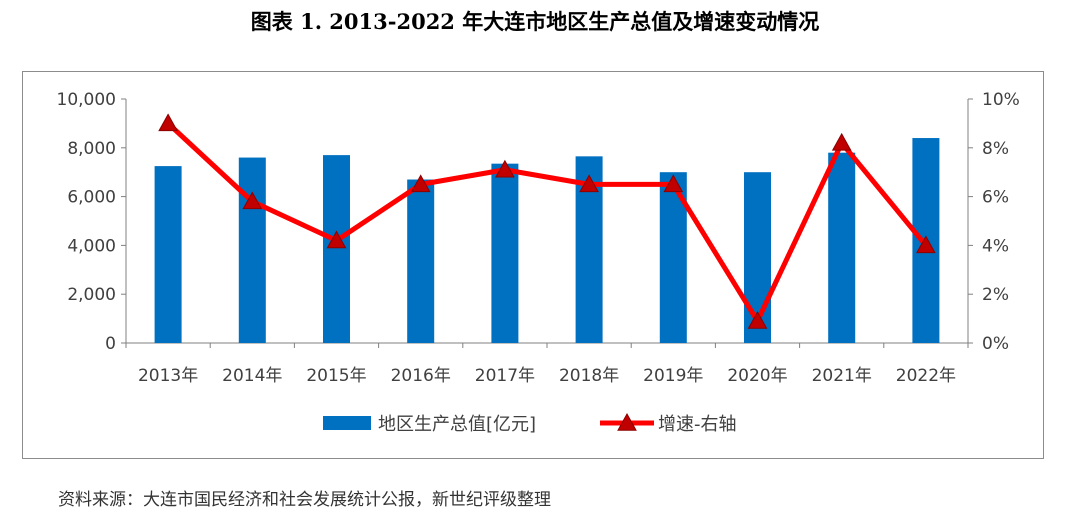 This screenshot has height=522, width=1070. I want to click on left-tick-label: 6,000, so click(91, 198).